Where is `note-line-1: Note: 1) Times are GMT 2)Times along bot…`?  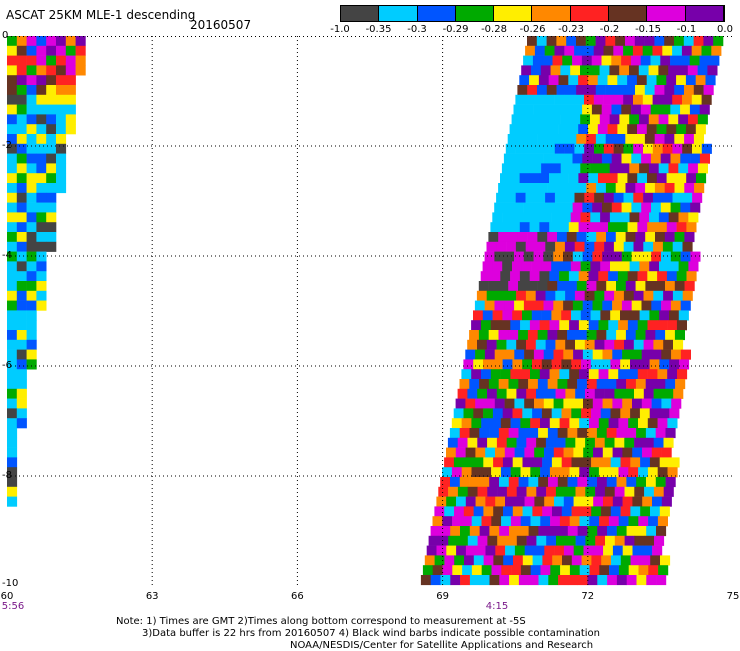 note-line-1: Note: 1) Times are GMT 2)Times along bot… is located at coordinates (321, 621).